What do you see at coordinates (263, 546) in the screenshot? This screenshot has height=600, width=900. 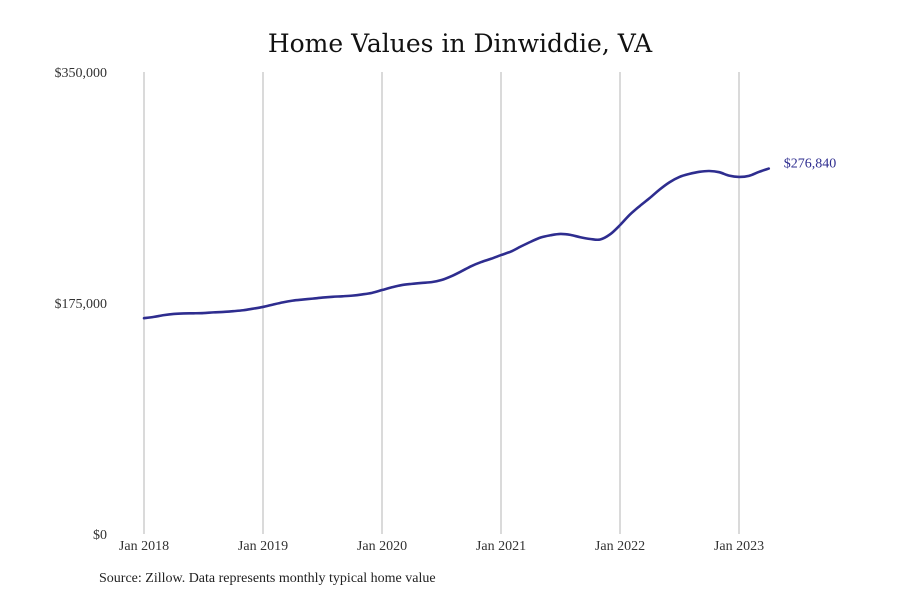 I see `x-tick-label: Jan 2019` at bounding box center [263, 546].